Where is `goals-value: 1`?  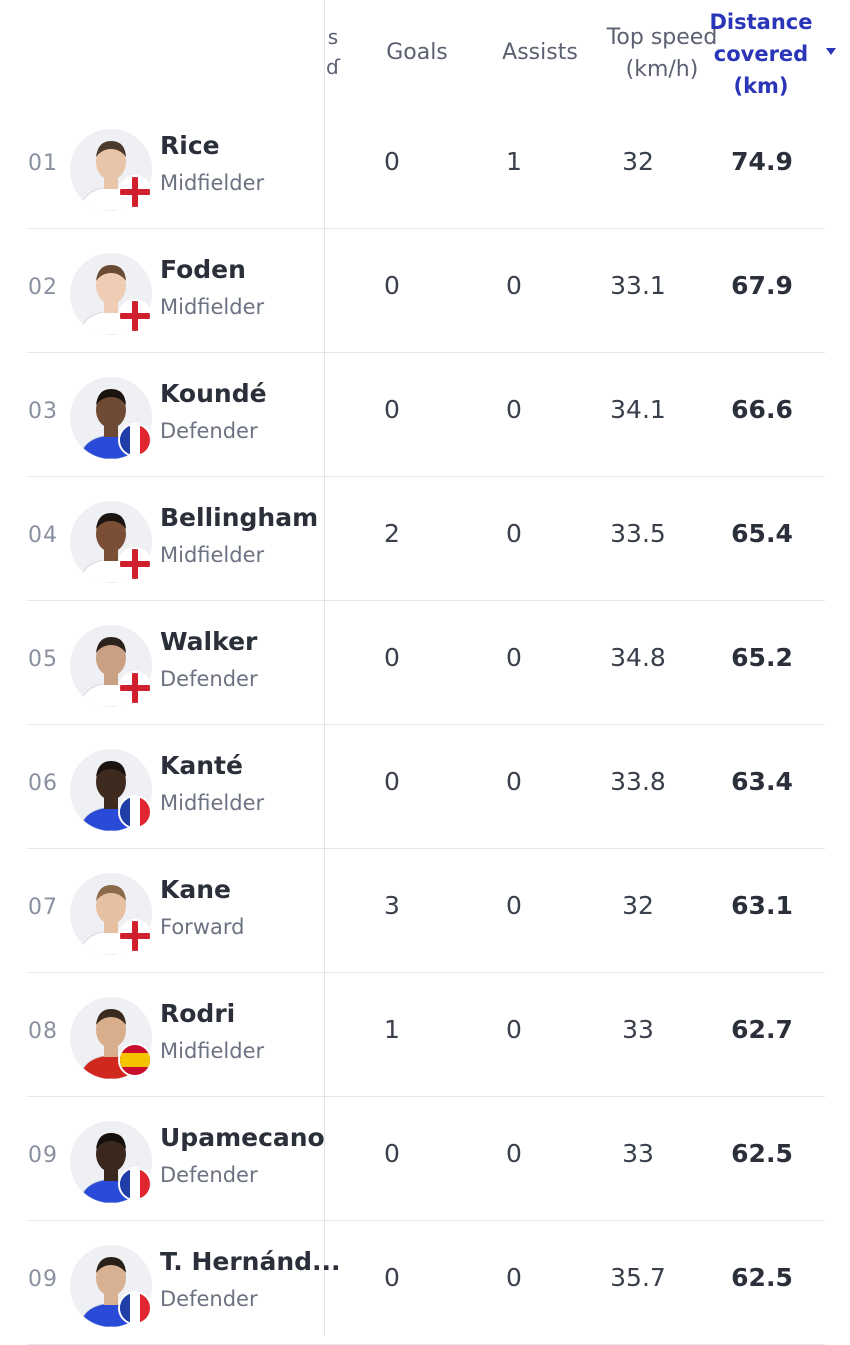
goals-value: 1 is located at coordinates (392, 1029).